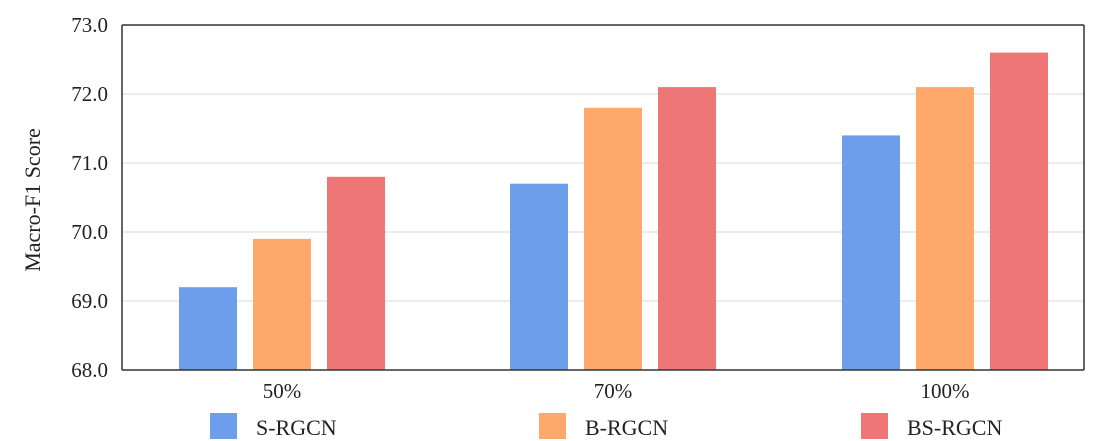 The width and height of the screenshot is (1096, 441). What do you see at coordinates (945, 391) in the screenshot?
I see `x-tick-label: 100%` at bounding box center [945, 391].